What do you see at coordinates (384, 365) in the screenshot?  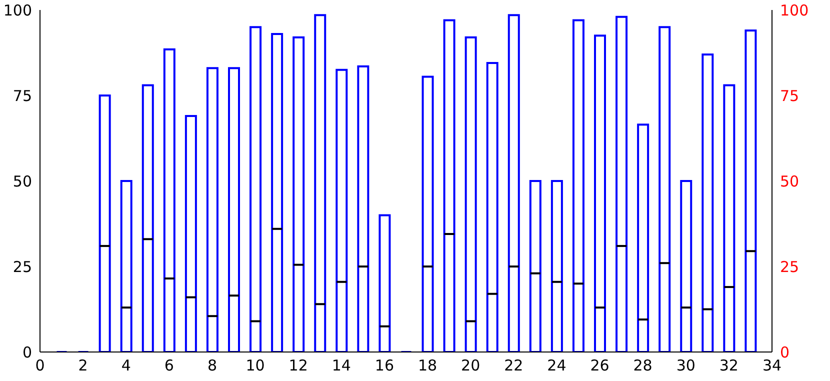 I see `x-tick-label: 16` at bounding box center [384, 365].